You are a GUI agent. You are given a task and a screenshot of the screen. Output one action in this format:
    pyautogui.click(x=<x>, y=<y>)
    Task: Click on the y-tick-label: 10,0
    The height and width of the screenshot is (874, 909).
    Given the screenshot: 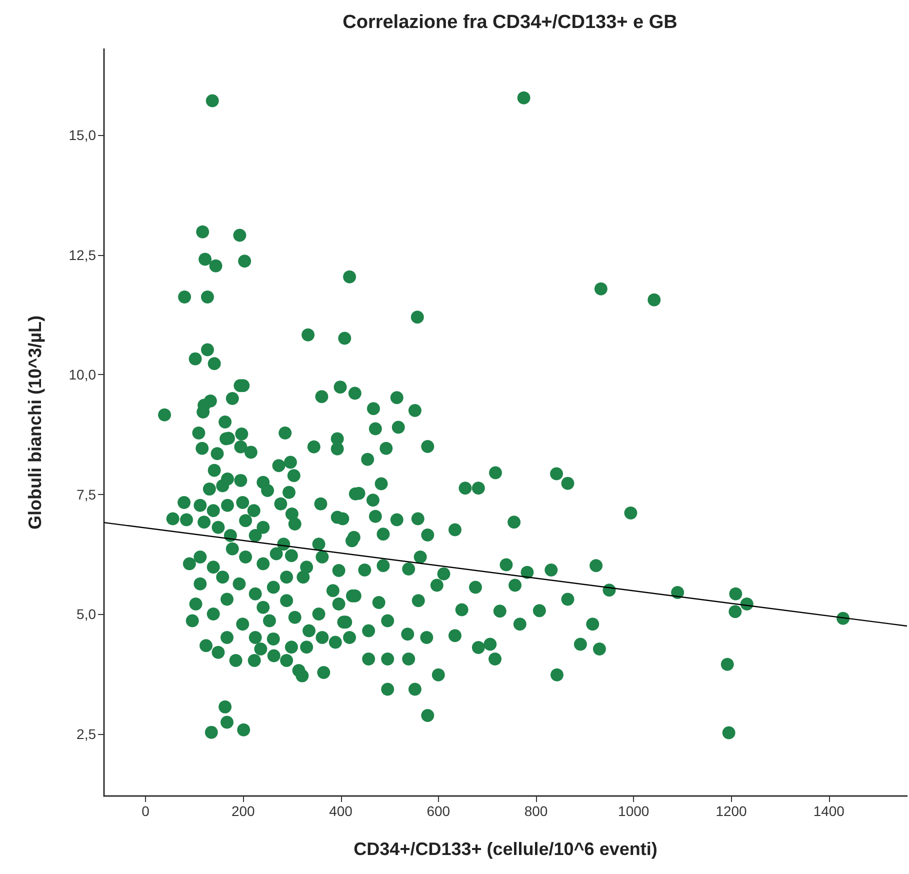 What is the action you would take?
    pyautogui.click(x=82, y=374)
    